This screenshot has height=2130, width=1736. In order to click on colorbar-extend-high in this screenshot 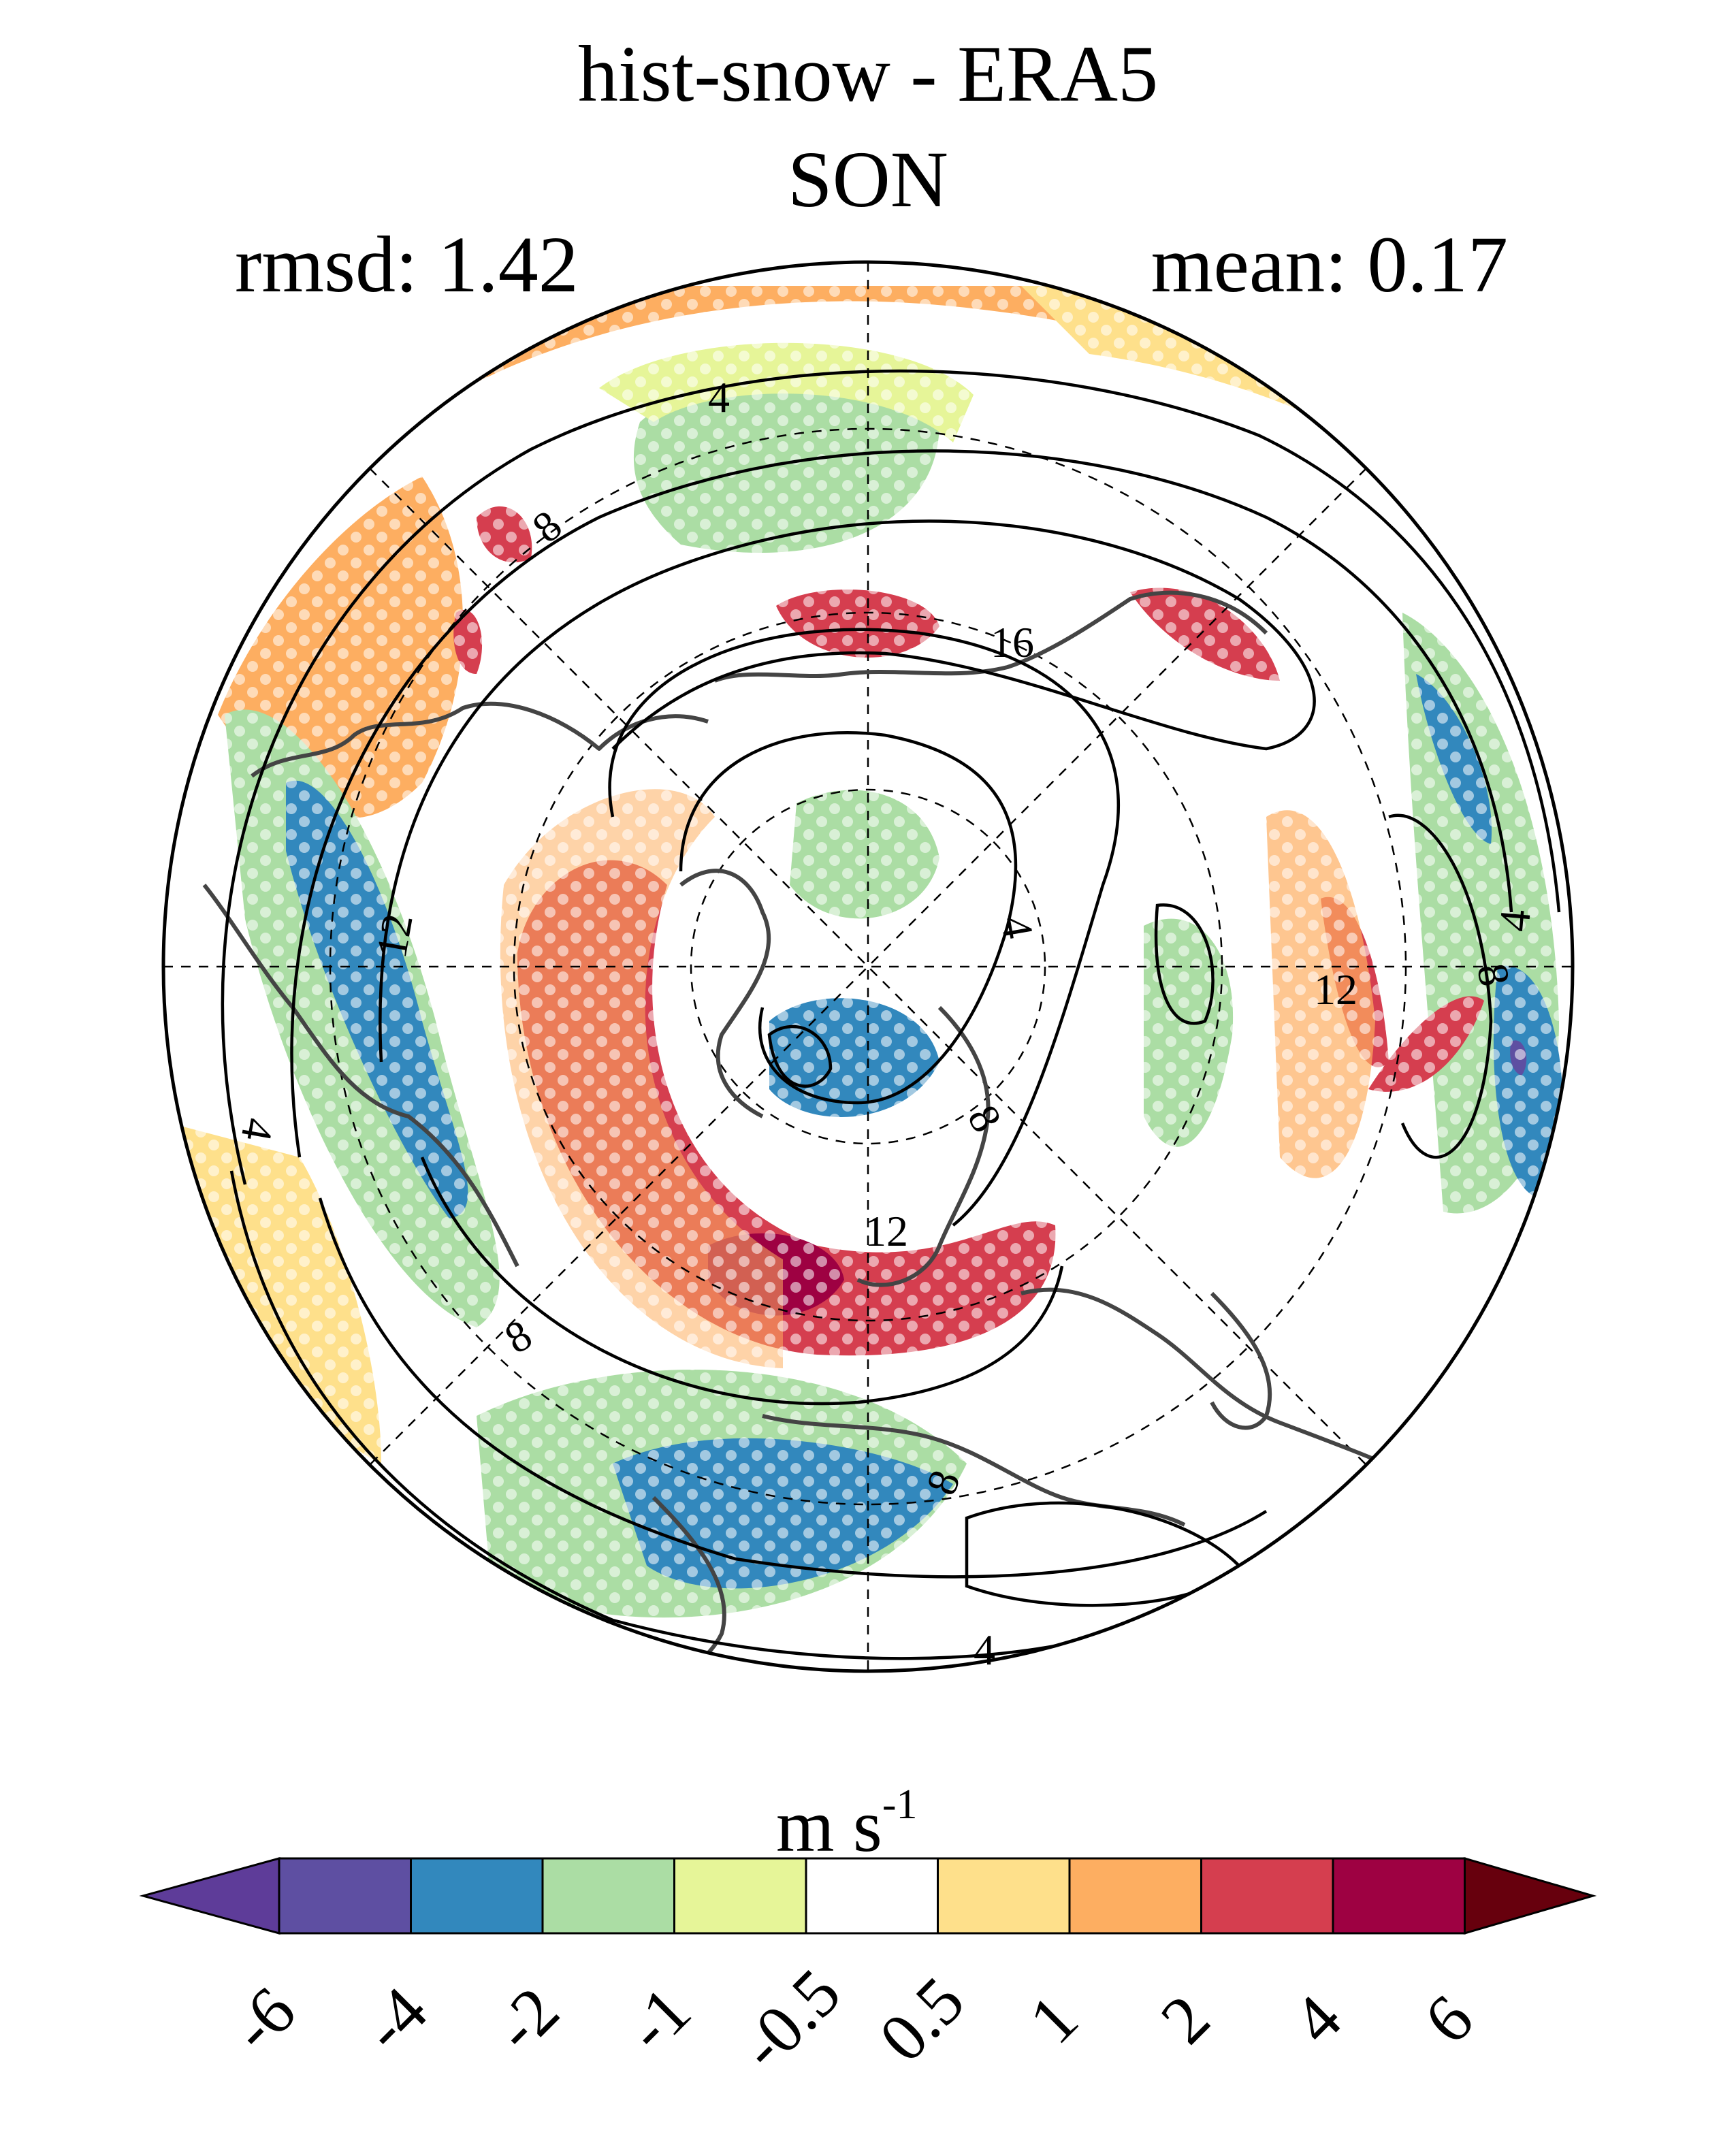, I will do `click(1530, 1895)`.